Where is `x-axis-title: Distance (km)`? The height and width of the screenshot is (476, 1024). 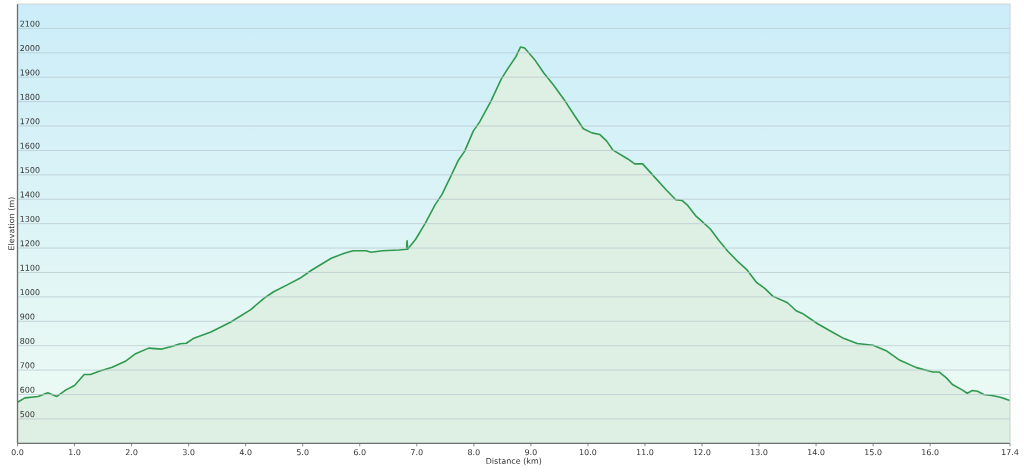 x-axis-title: Distance (km) is located at coordinates (514, 461).